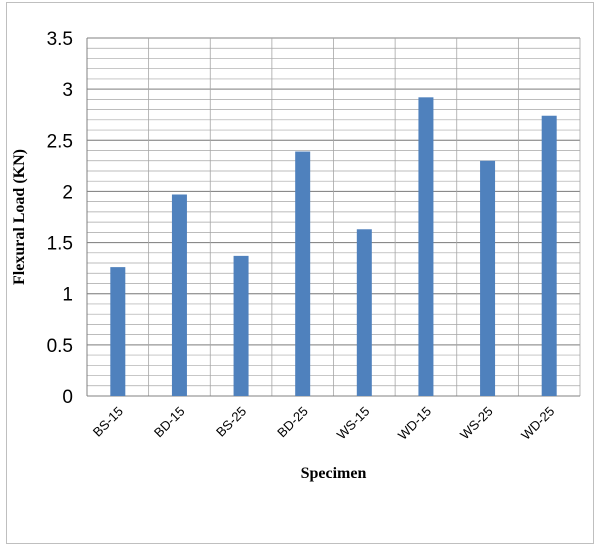 The width and height of the screenshot is (600, 548). I want to click on x-tick-label: BS-25, so click(231, 422).